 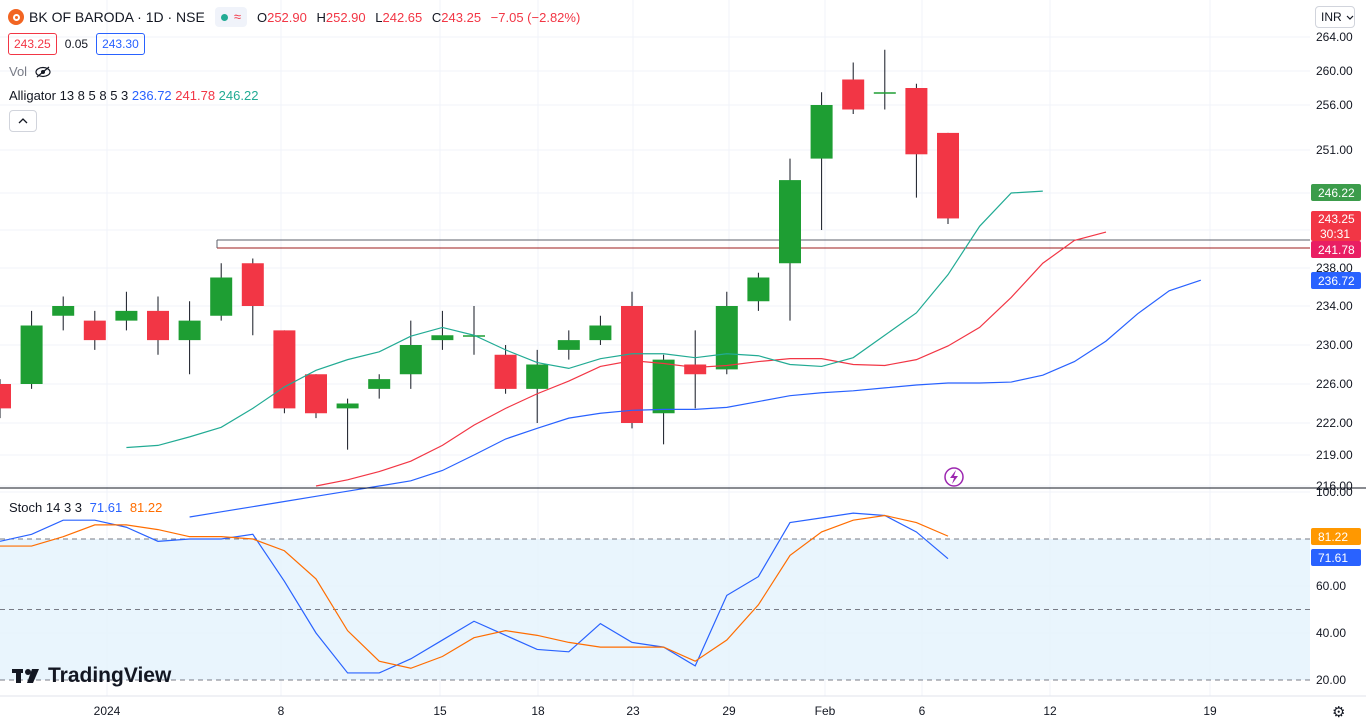 I want to click on alligator-lips-value: 246.22, so click(x=238, y=95).